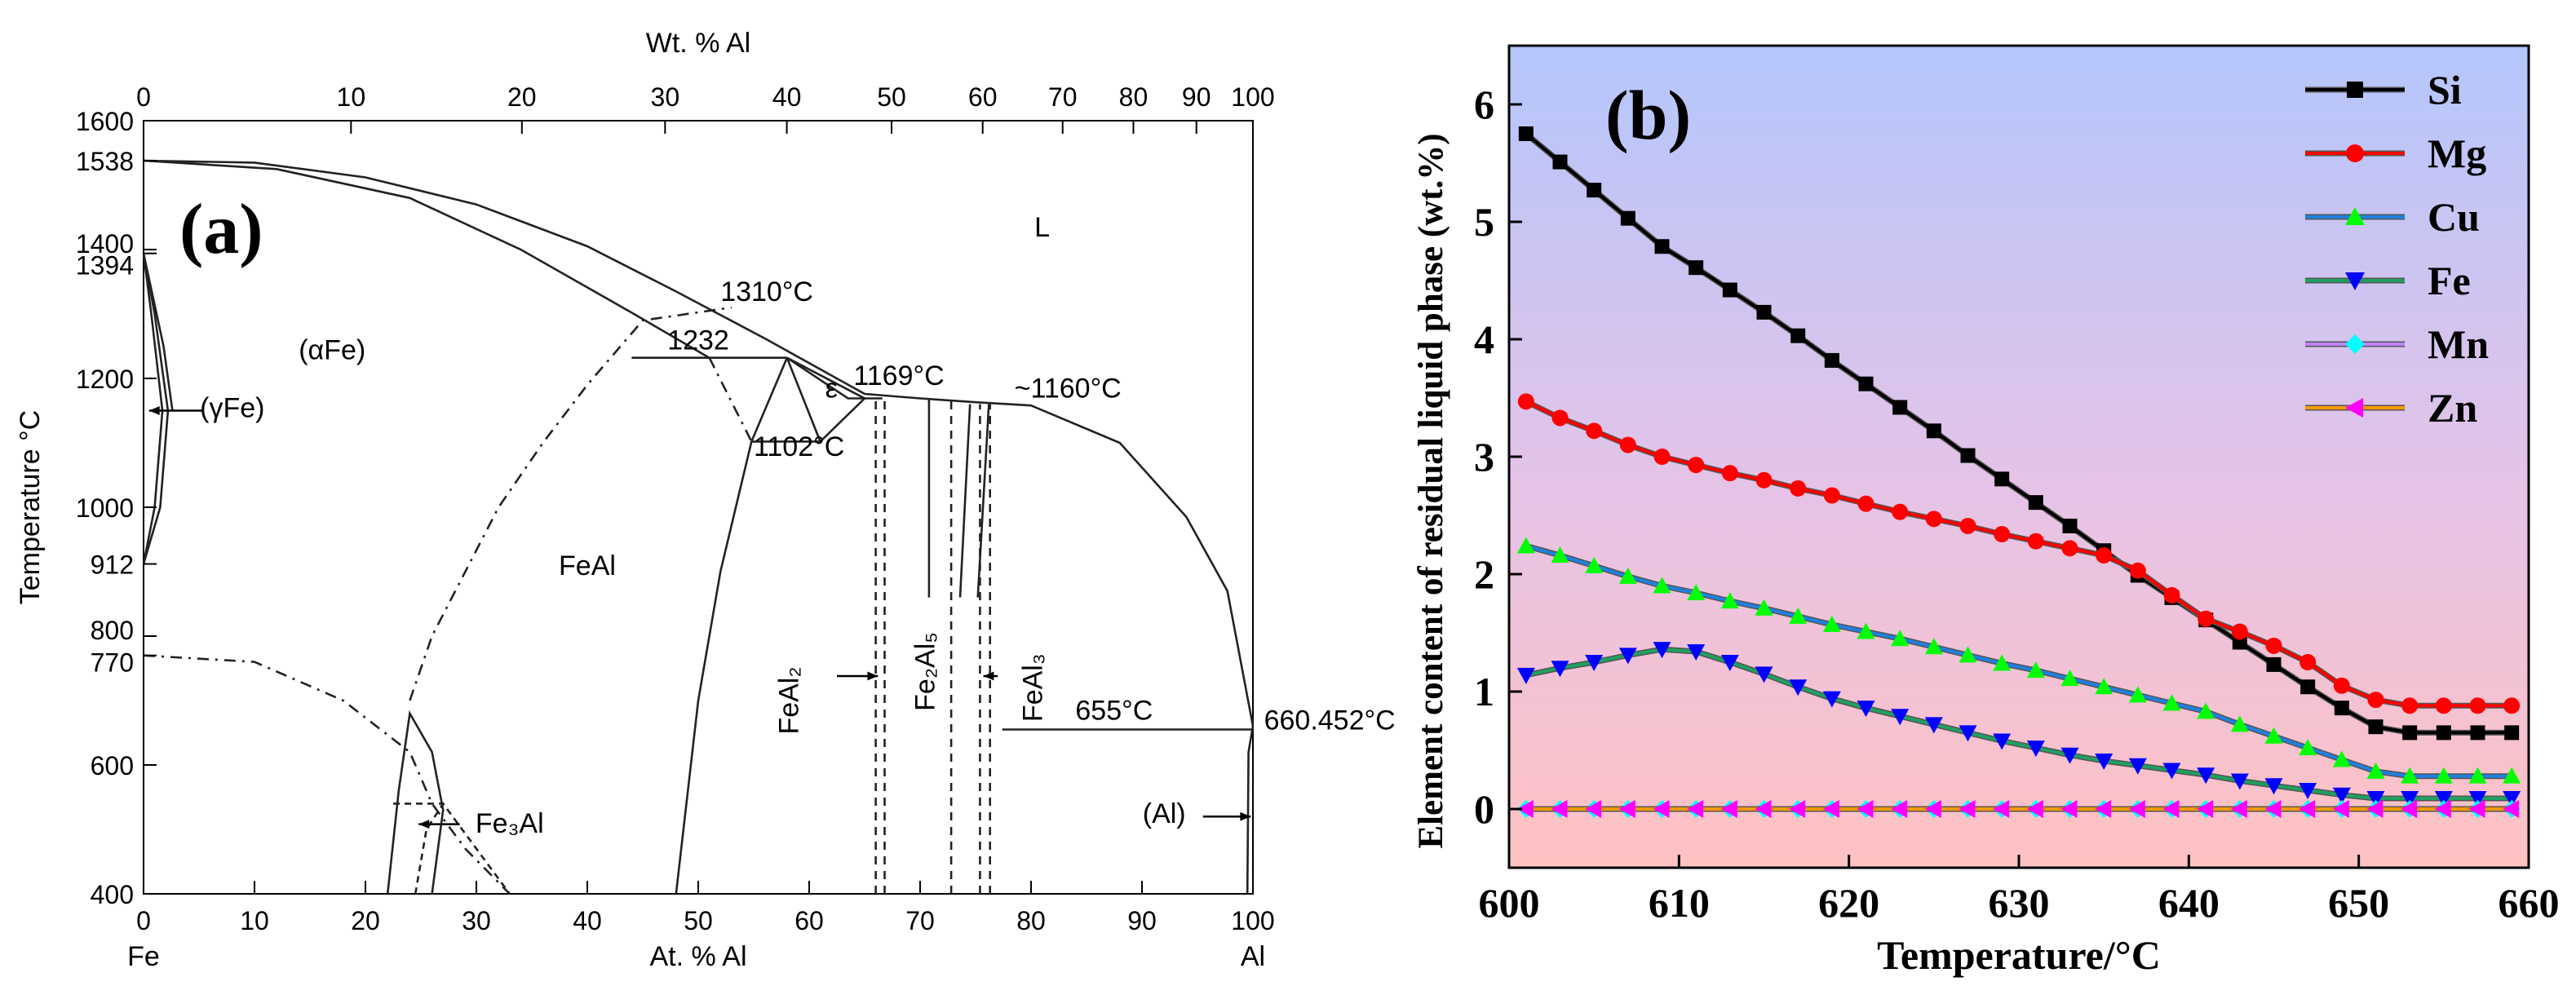 This screenshot has width=2576, height=1008. Describe the element at coordinates (2388, 280) in the screenshot. I see `legend-entry-fe: Fe` at that location.